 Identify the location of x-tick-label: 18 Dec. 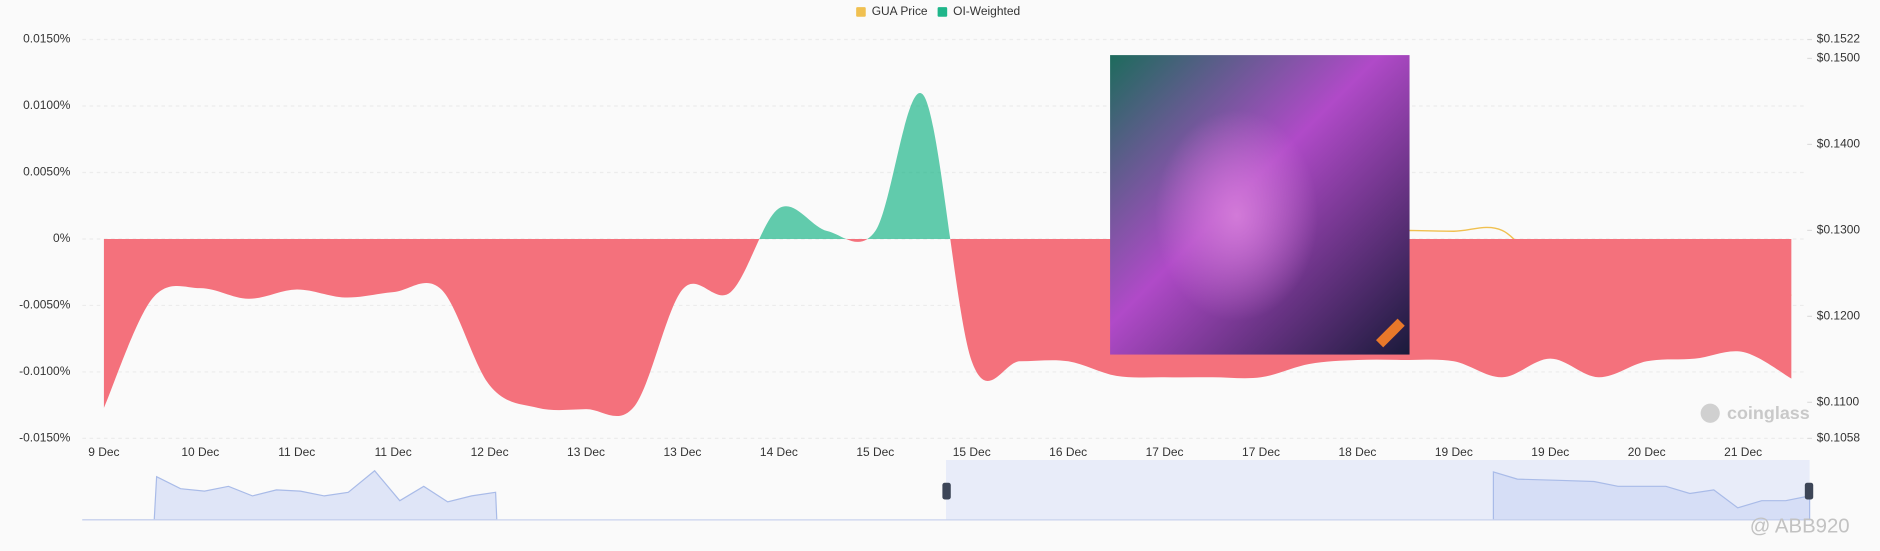
(1357, 452).